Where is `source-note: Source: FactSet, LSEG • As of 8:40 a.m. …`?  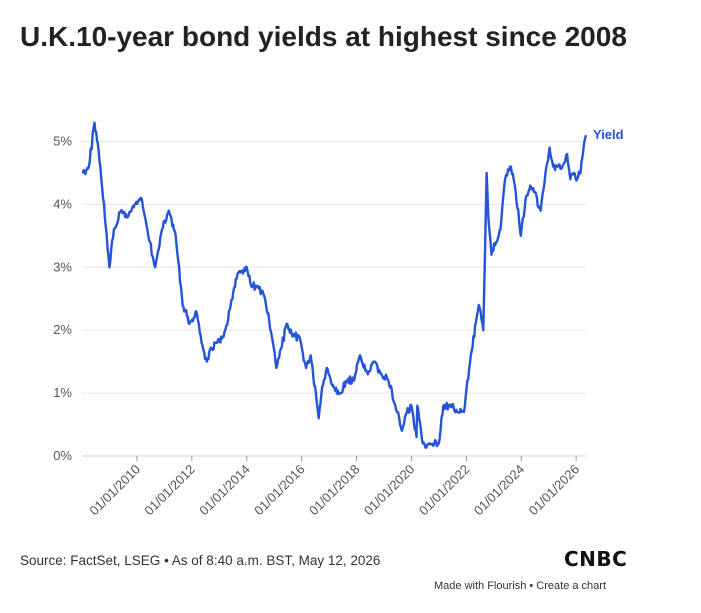 source-note: Source: FactSet, LSEG • As of 8:40 a.m. … is located at coordinates (200, 560).